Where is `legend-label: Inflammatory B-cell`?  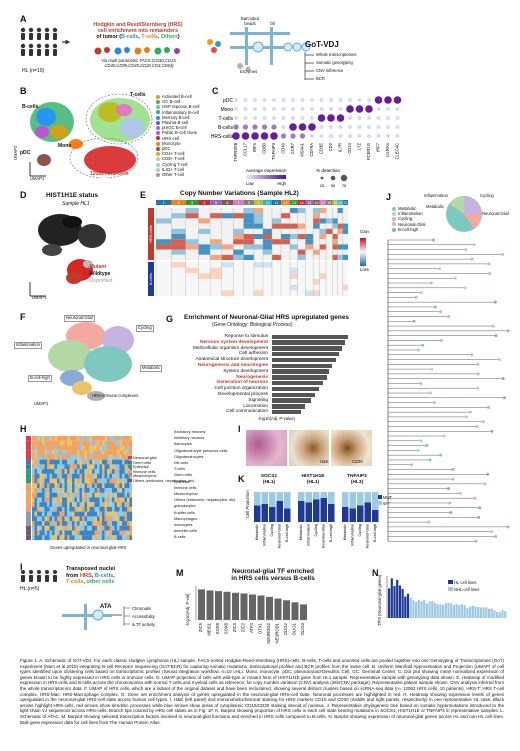 legend-label: Inflammatory B-cell is located at coordinates (180, 112).